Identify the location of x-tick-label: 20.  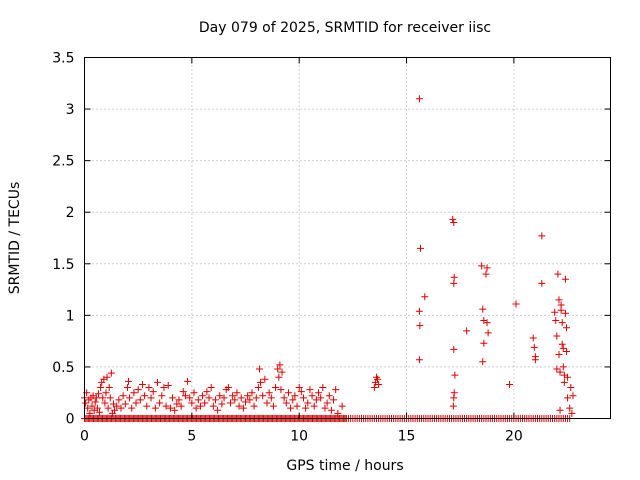
(514, 437).